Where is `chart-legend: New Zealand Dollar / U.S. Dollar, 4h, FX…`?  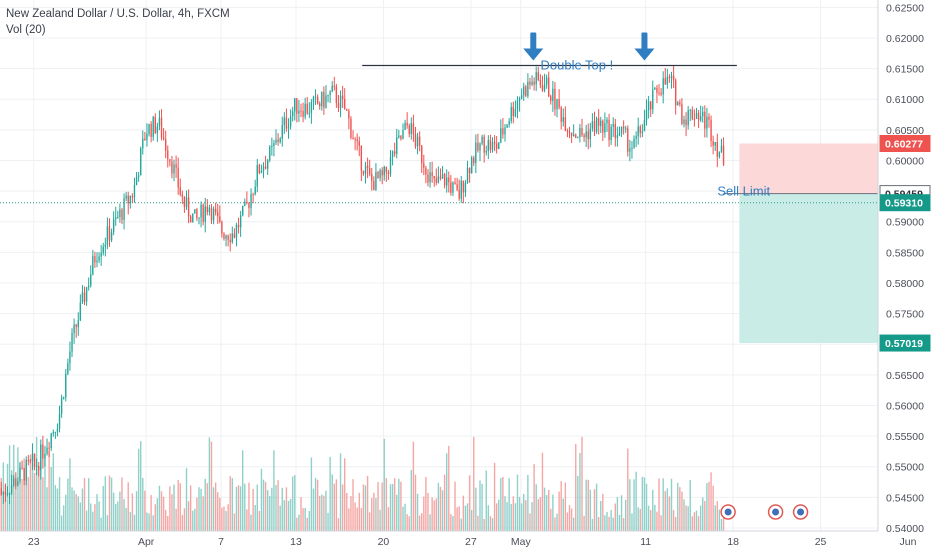 chart-legend: New Zealand Dollar / U.S. Dollar, 4h, FX… is located at coordinates (118, 22).